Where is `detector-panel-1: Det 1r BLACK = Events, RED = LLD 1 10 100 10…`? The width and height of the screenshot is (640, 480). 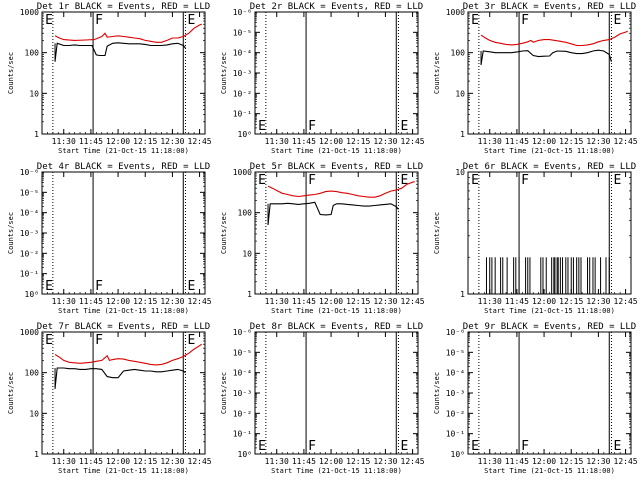 detector-panel-1: Det 1r BLACK = Events, RED = LLD 1 10 100 10… is located at coordinates (106, 80).